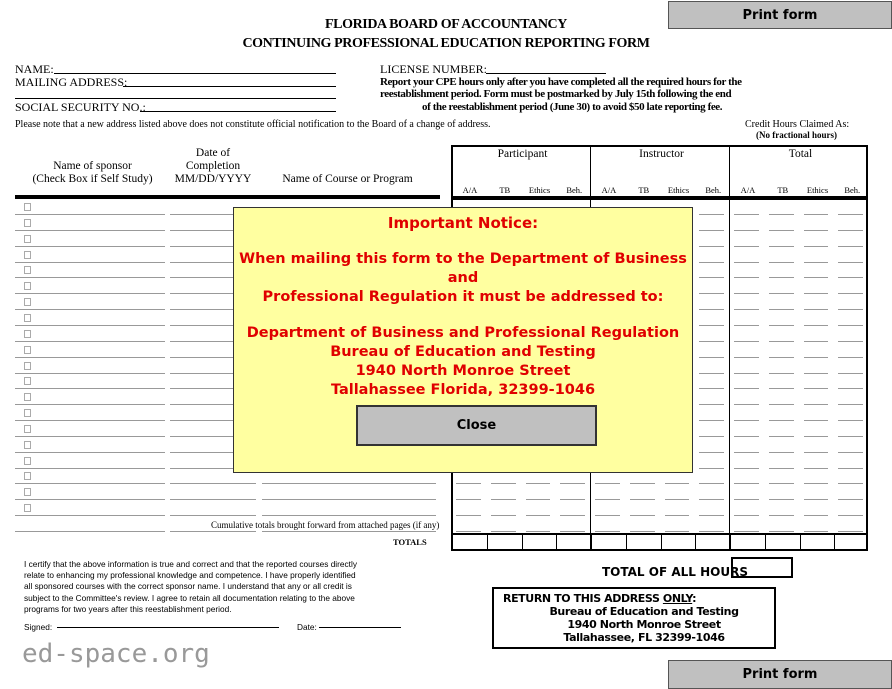 This screenshot has height=689, width=892. What do you see at coordinates (229, 86) in the screenshot?
I see `mailing-address-field` at bounding box center [229, 86].